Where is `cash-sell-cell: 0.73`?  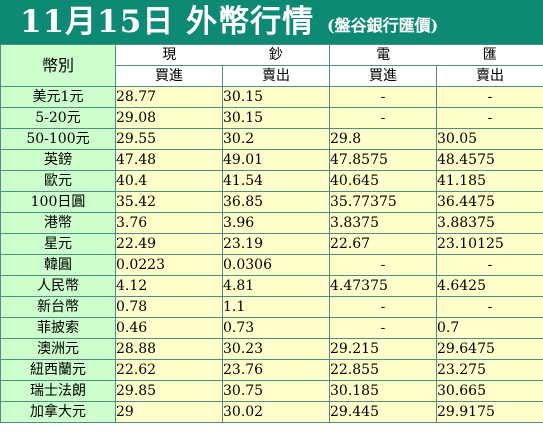 cash-sell-cell: 0.73 is located at coordinates (276, 328).